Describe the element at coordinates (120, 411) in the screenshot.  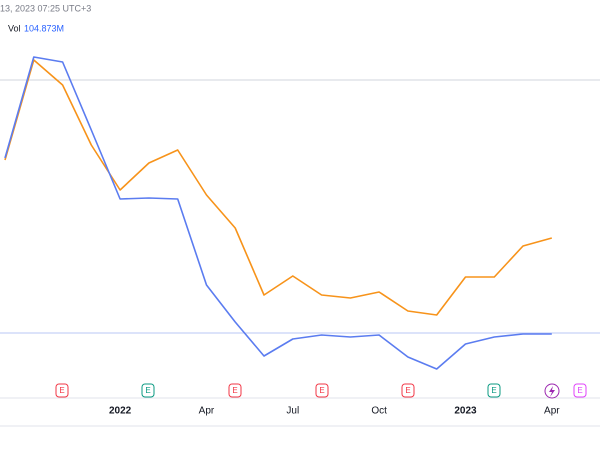
I see `x-tick-label: 2022` at that location.